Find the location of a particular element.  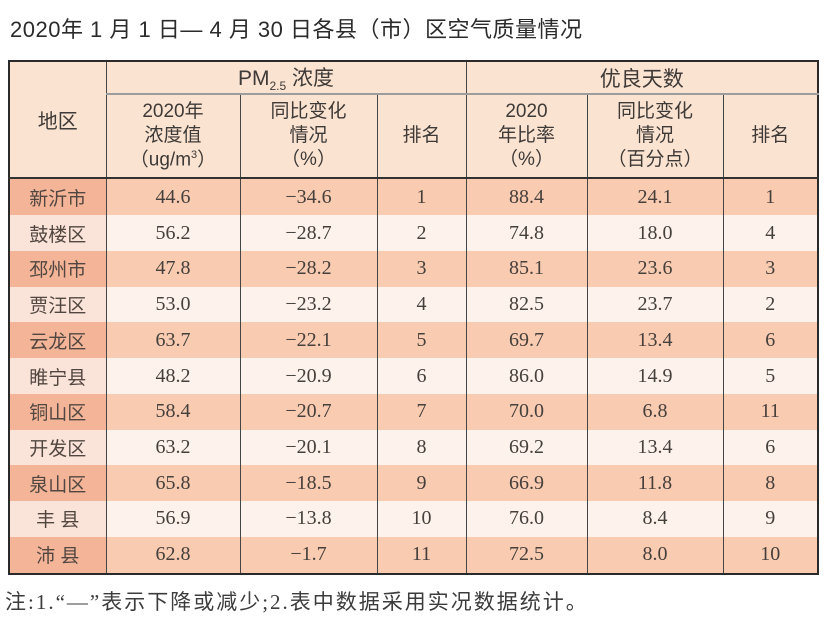

header-group-pm25: PM2.5 浓度 is located at coordinates (286, 78).